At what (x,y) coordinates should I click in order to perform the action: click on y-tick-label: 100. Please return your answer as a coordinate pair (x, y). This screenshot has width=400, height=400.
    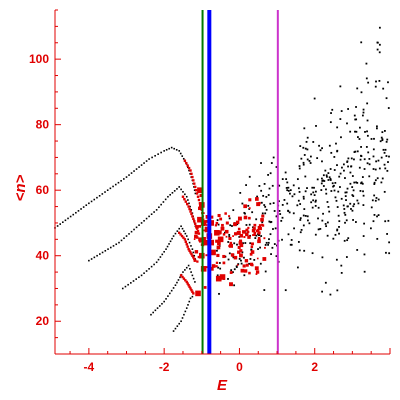
    Looking at the image, I should click on (39, 59).